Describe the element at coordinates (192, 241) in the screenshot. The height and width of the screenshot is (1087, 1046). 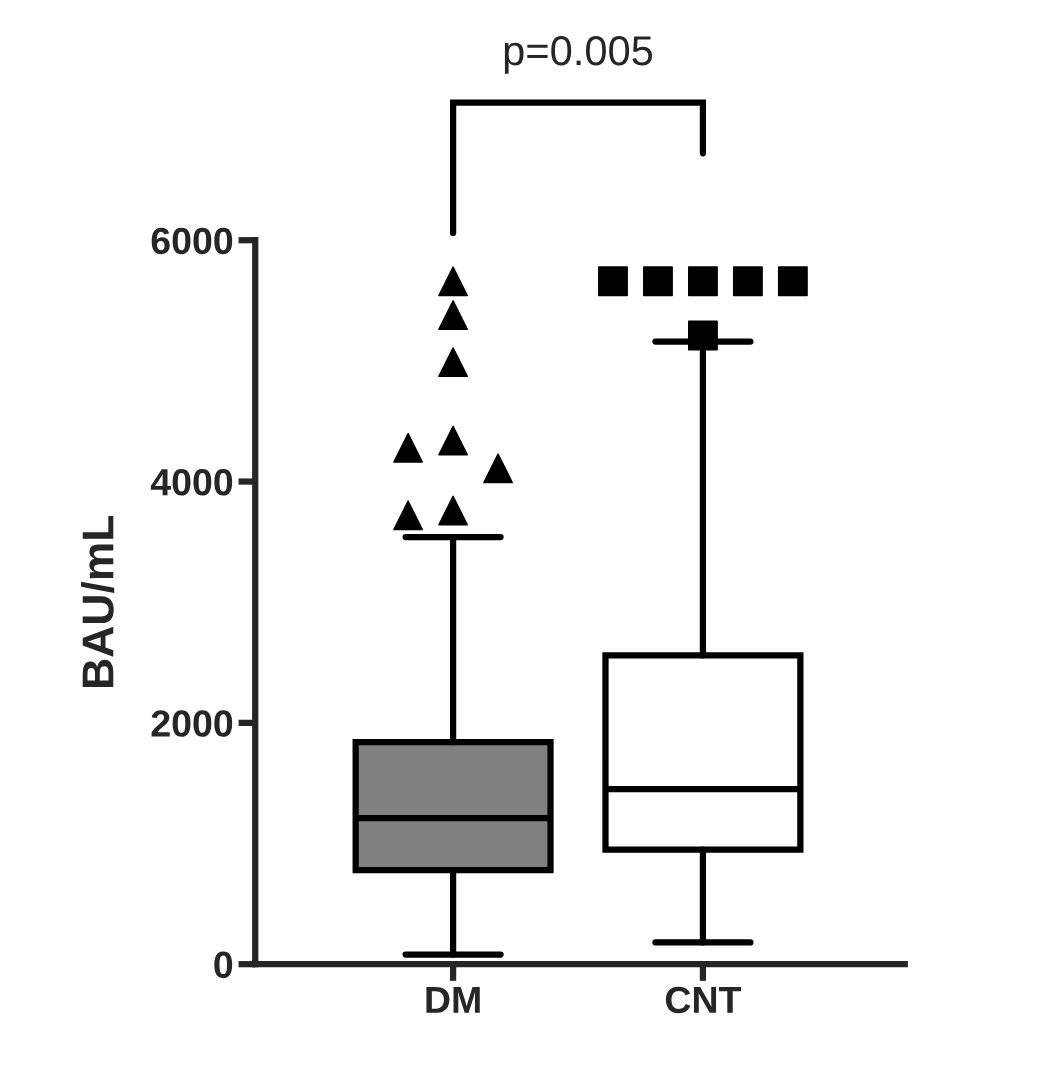
I see `y-tick-label: 6000` at that location.